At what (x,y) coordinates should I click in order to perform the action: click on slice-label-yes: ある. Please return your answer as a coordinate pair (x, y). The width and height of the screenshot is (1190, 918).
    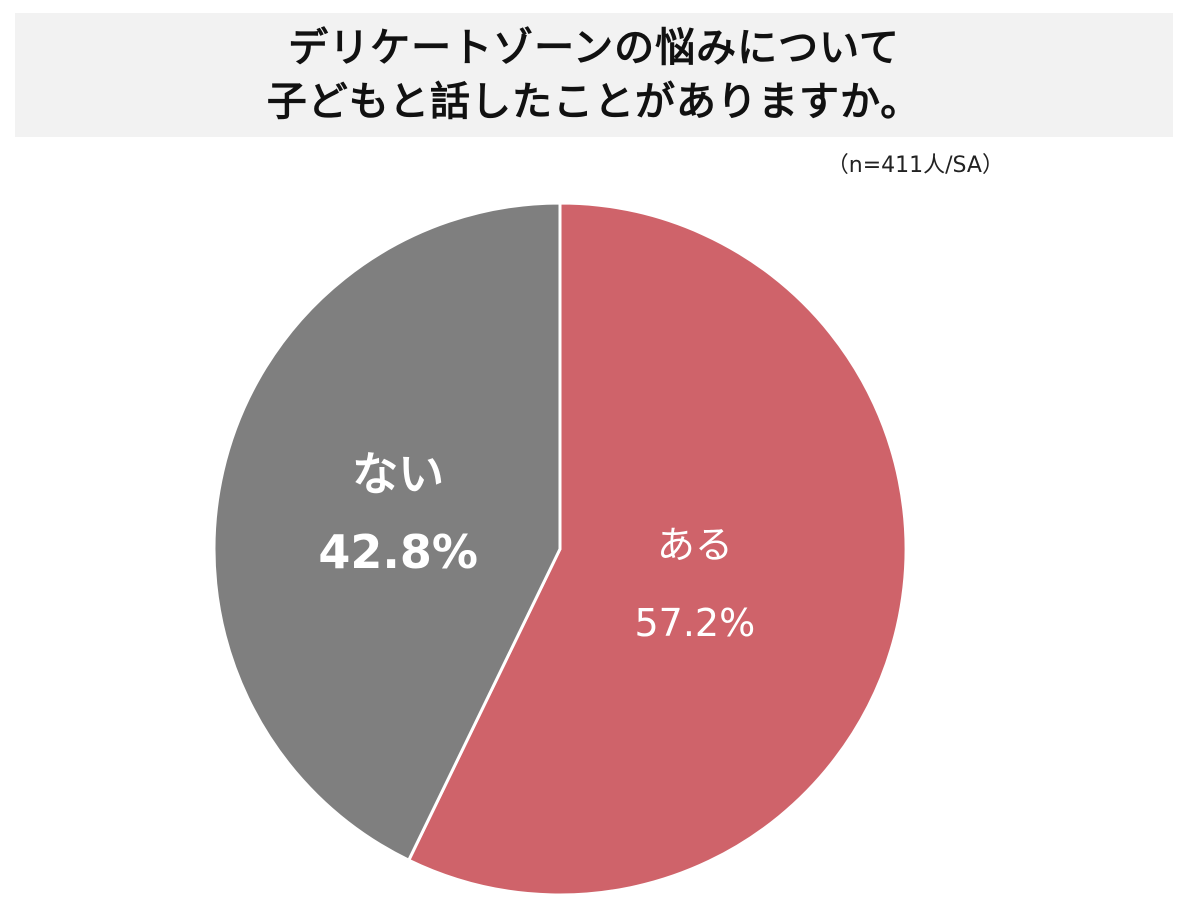
    Looking at the image, I should click on (695, 545).